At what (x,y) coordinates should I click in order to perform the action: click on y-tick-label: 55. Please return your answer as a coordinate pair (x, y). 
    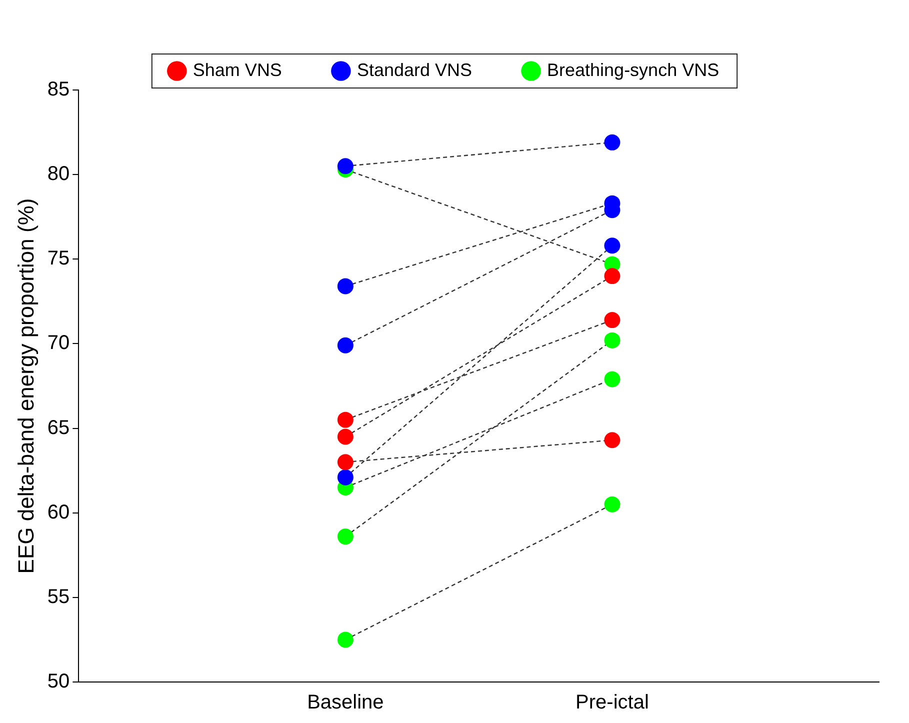
    Looking at the image, I should click on (58, 597).